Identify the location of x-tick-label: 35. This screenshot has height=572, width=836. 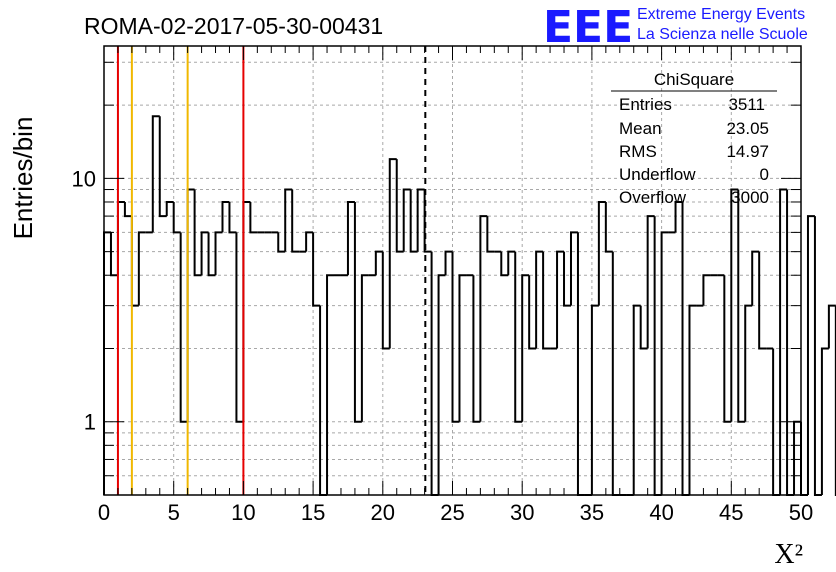
(592, 512).